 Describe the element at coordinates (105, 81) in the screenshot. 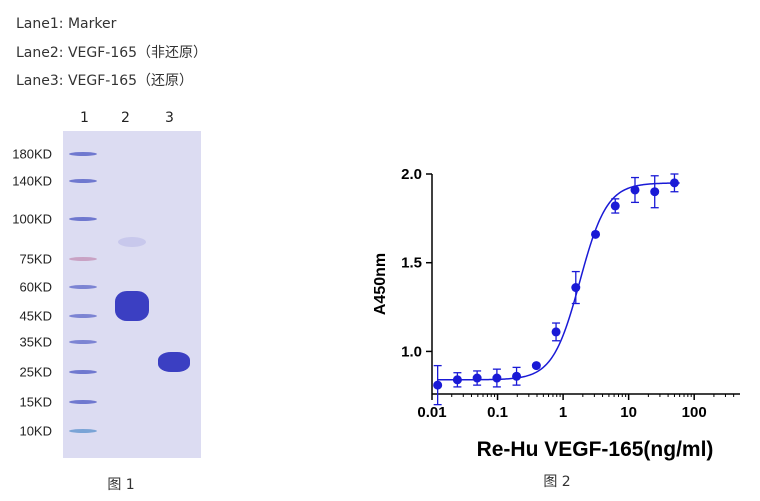

I see `legend-line-3: Lane3: VEGF-165（还原）` at that location.